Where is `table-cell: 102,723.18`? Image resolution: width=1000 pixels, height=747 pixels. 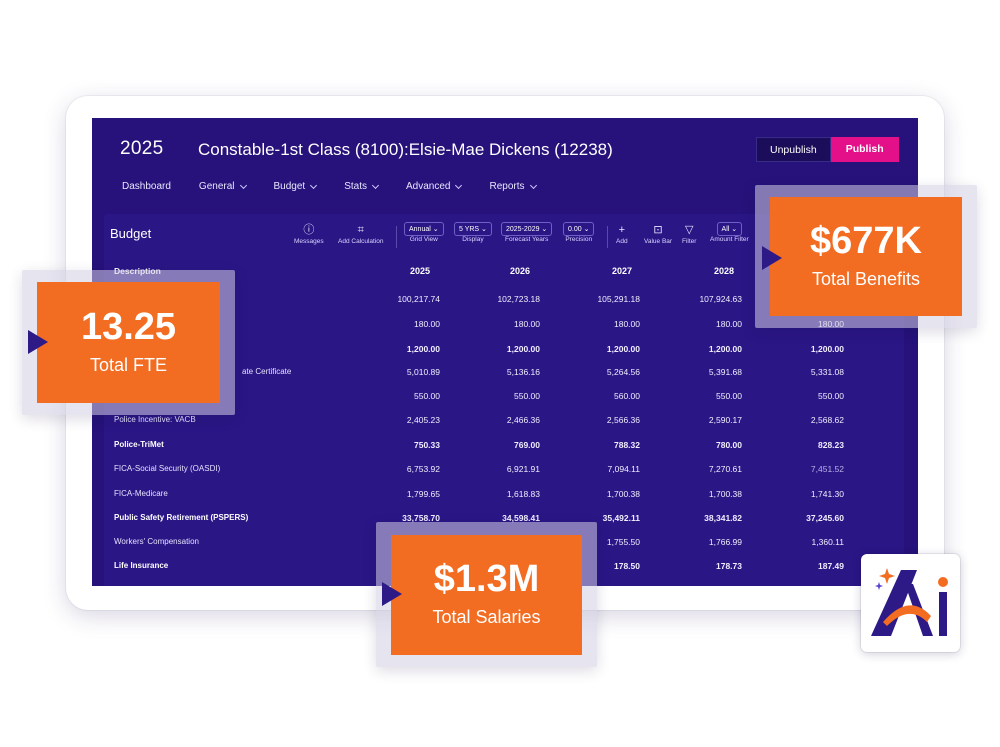
table-cell: 102,723.18 is located at coordinates (518, 299).